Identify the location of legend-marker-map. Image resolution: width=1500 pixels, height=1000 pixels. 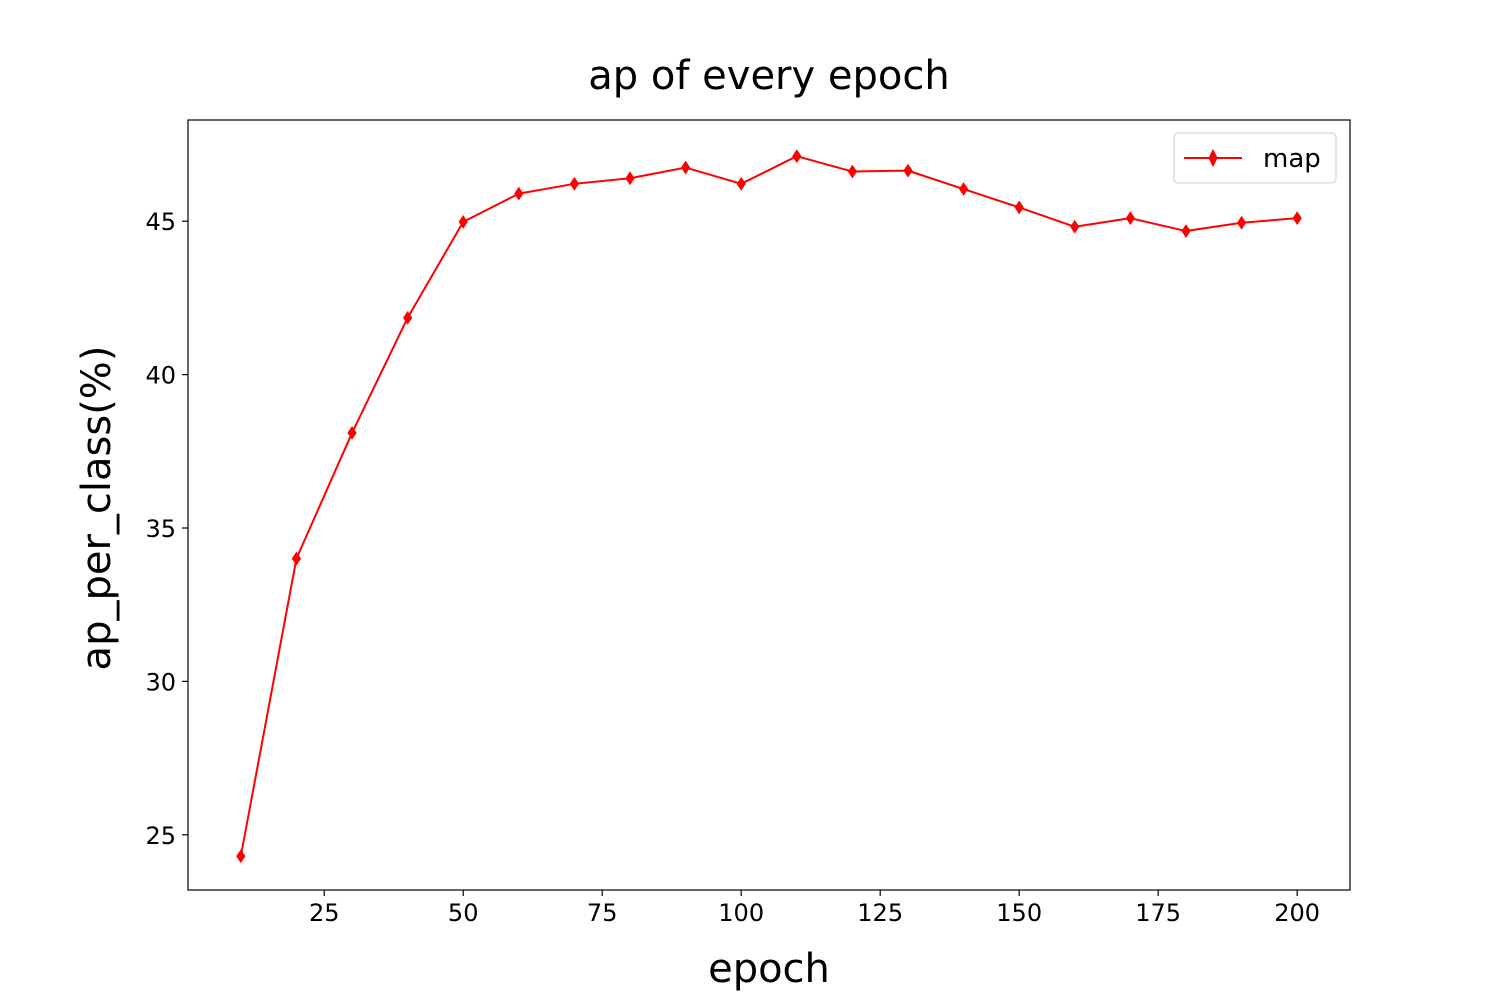
(1213, 158).